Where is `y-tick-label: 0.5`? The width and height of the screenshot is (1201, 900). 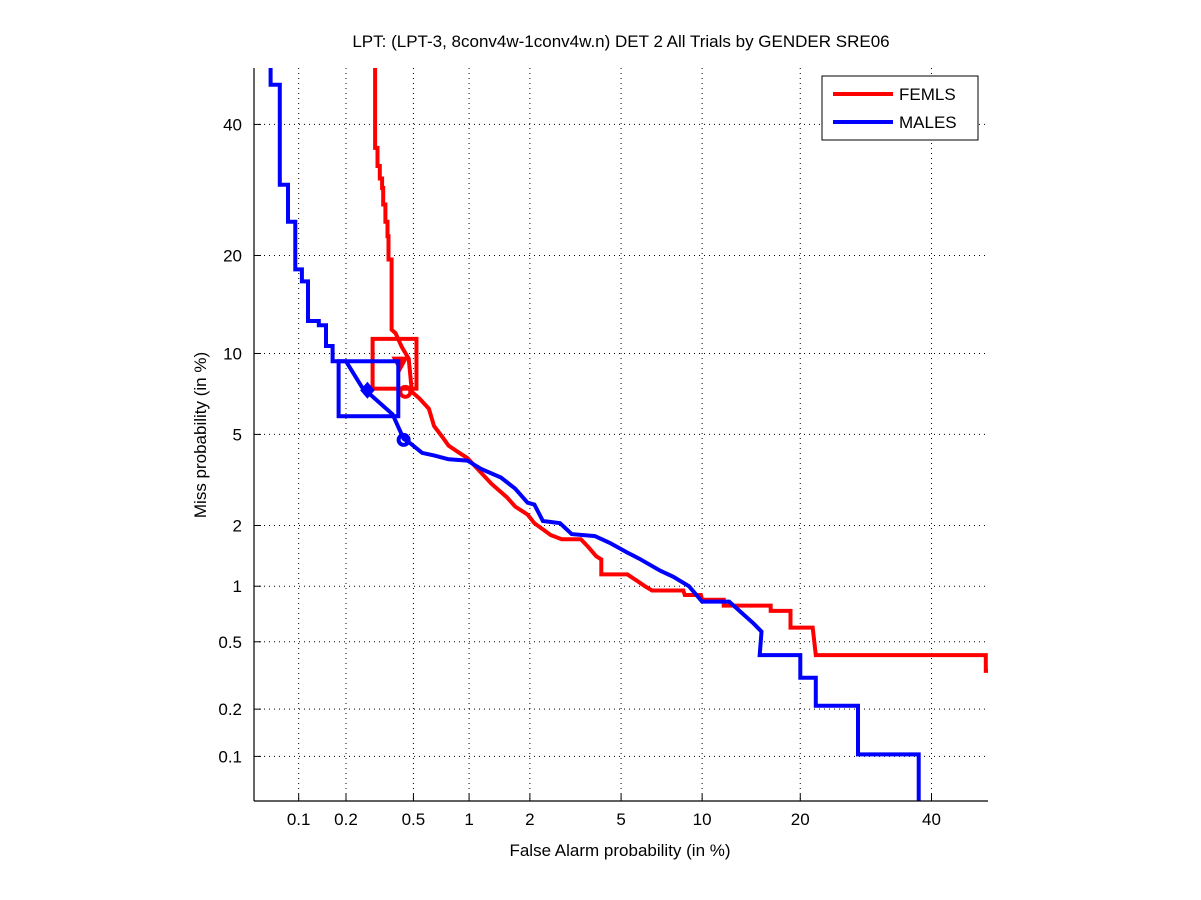 y-tick-label: 0.5 is located at coordinates (230, 642).